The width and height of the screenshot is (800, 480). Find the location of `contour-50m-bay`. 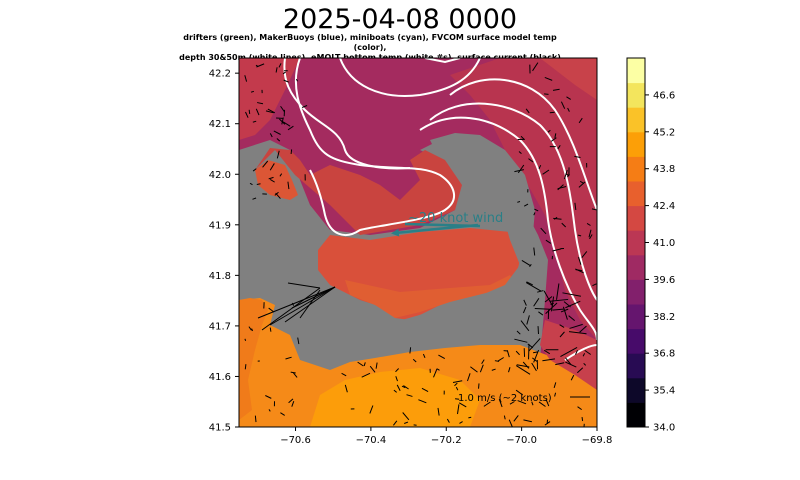

contour-50m-bay is located at coordinates (347, 114).